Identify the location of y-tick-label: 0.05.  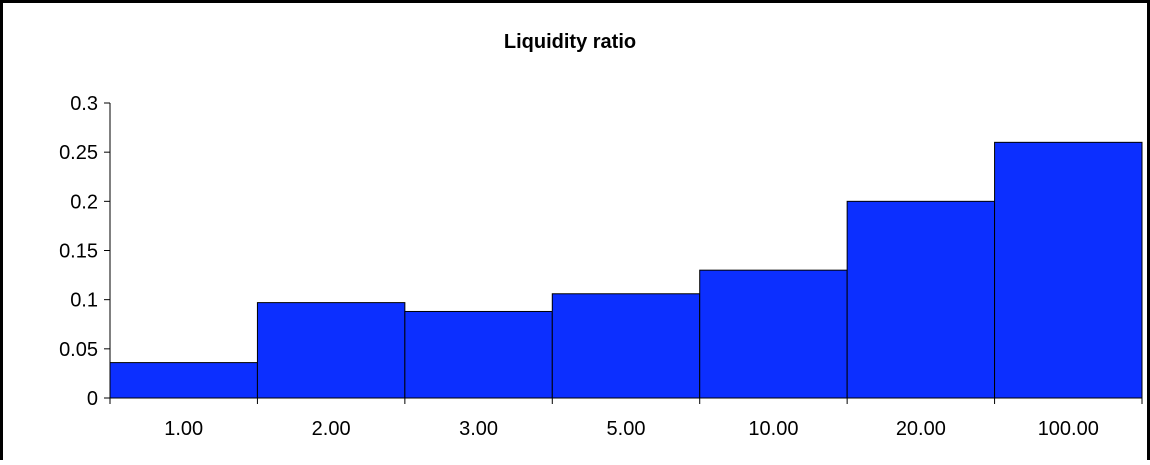
(78, 350).